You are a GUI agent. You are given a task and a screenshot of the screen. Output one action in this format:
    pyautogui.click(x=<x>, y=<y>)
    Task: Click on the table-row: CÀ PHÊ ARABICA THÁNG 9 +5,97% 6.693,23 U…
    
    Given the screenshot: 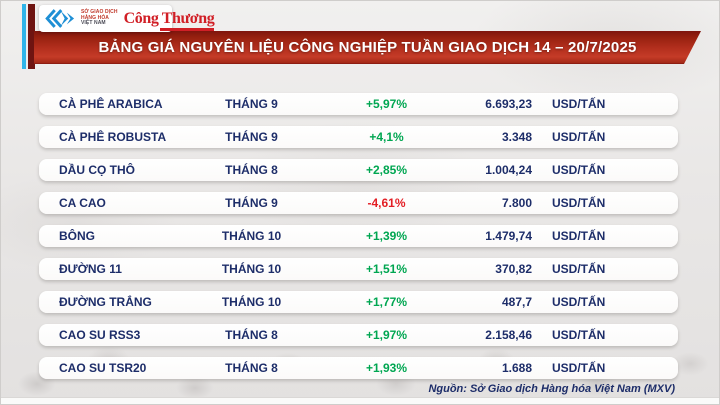 What is the action you would take?
    pyautogui.click(x=358, y=104)
    